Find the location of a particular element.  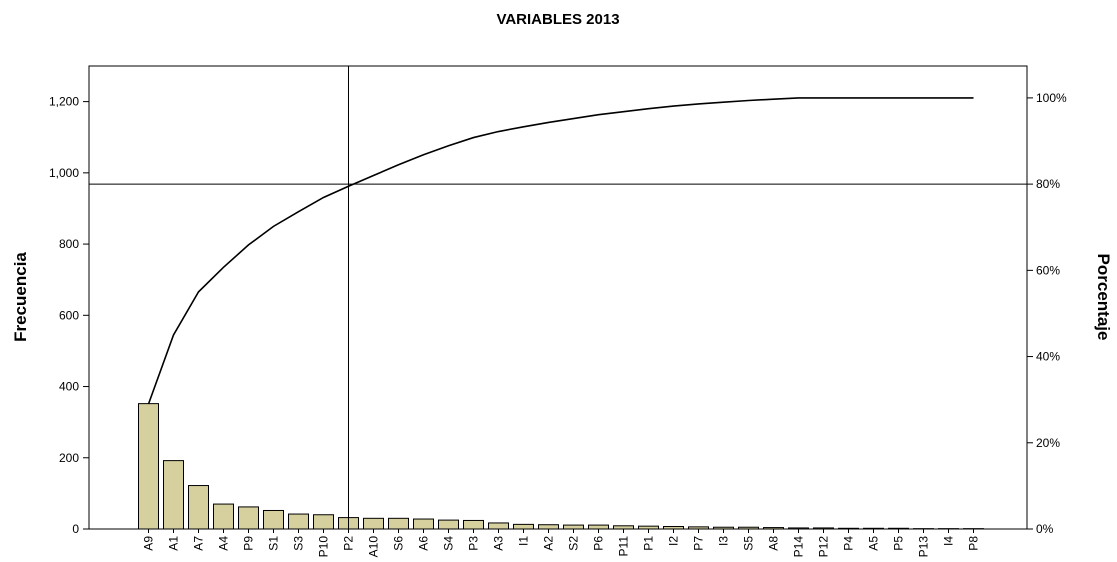

x-tick-label: S1 is located at coordinates (274, 543).